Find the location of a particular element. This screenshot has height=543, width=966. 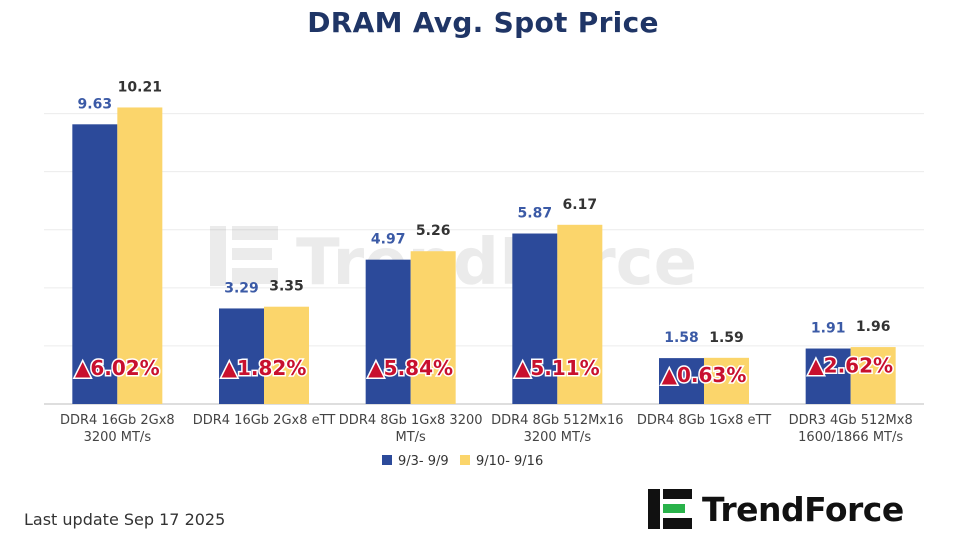

legend: 9/3- 9/9 9/10- 9/16 is located at coordinates (462, 461).